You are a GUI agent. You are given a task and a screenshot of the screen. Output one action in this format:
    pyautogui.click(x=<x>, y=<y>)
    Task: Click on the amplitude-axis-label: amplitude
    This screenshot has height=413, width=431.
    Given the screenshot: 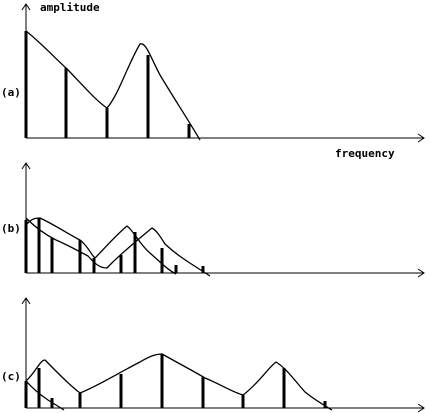 What is the action you would take?
    pyautogui.click(x=70, y=7)
    